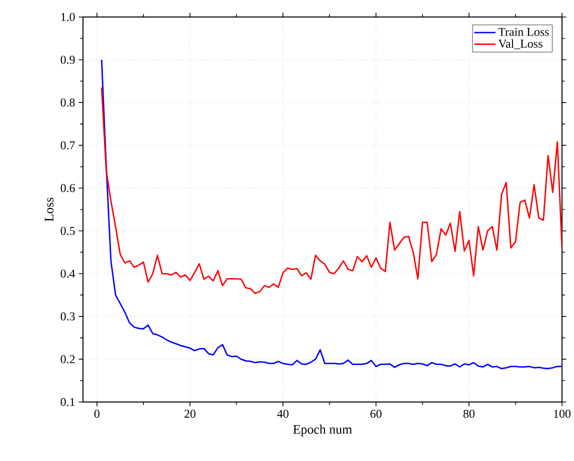 This screenshot has height=461, width=574. I want to click on x-tick-label: 100, so click(562, 414).